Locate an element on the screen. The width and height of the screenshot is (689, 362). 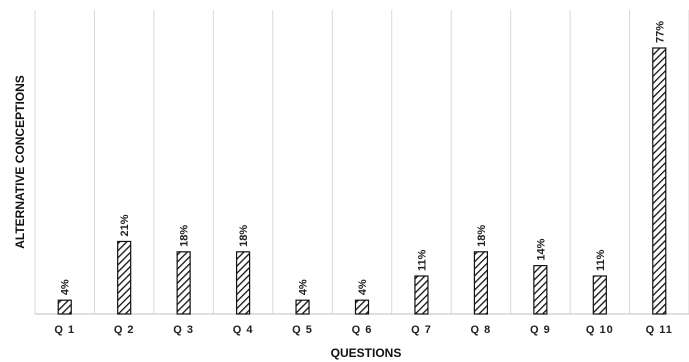
data-label-4: 18% is located at coordinates (244, 236).